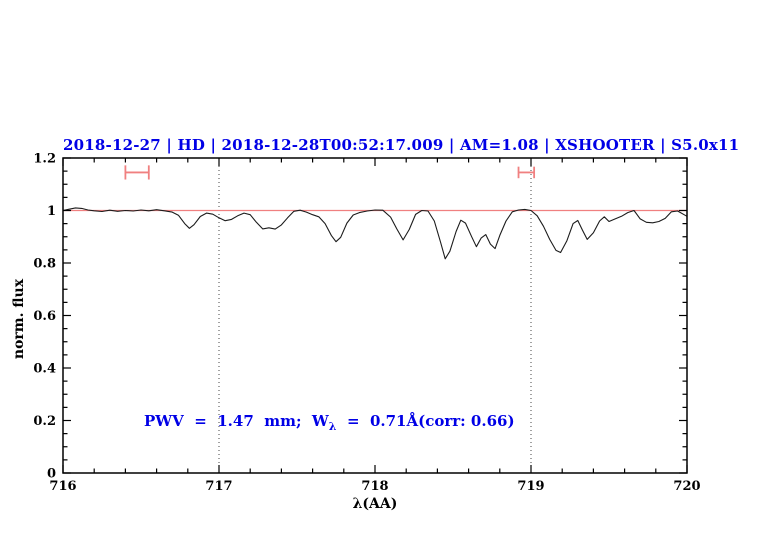 The image size is (782, 542). I want to click on x-tick-label: 720, so click(686, 486).